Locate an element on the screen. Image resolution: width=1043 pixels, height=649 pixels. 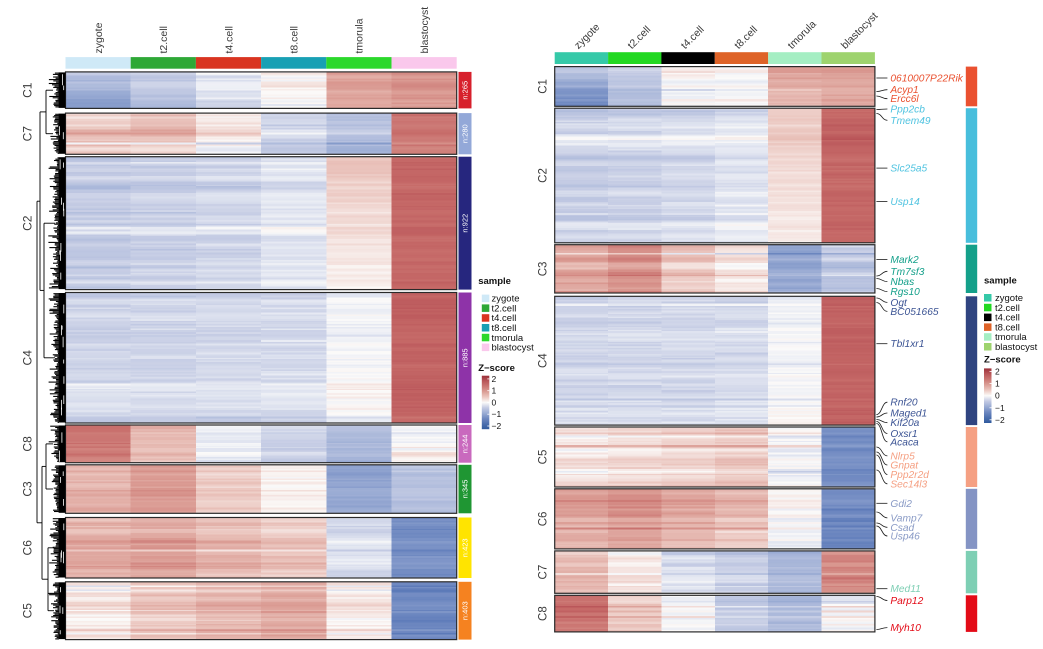
svg-text: Myh10 is located at coordinates (905, 628).